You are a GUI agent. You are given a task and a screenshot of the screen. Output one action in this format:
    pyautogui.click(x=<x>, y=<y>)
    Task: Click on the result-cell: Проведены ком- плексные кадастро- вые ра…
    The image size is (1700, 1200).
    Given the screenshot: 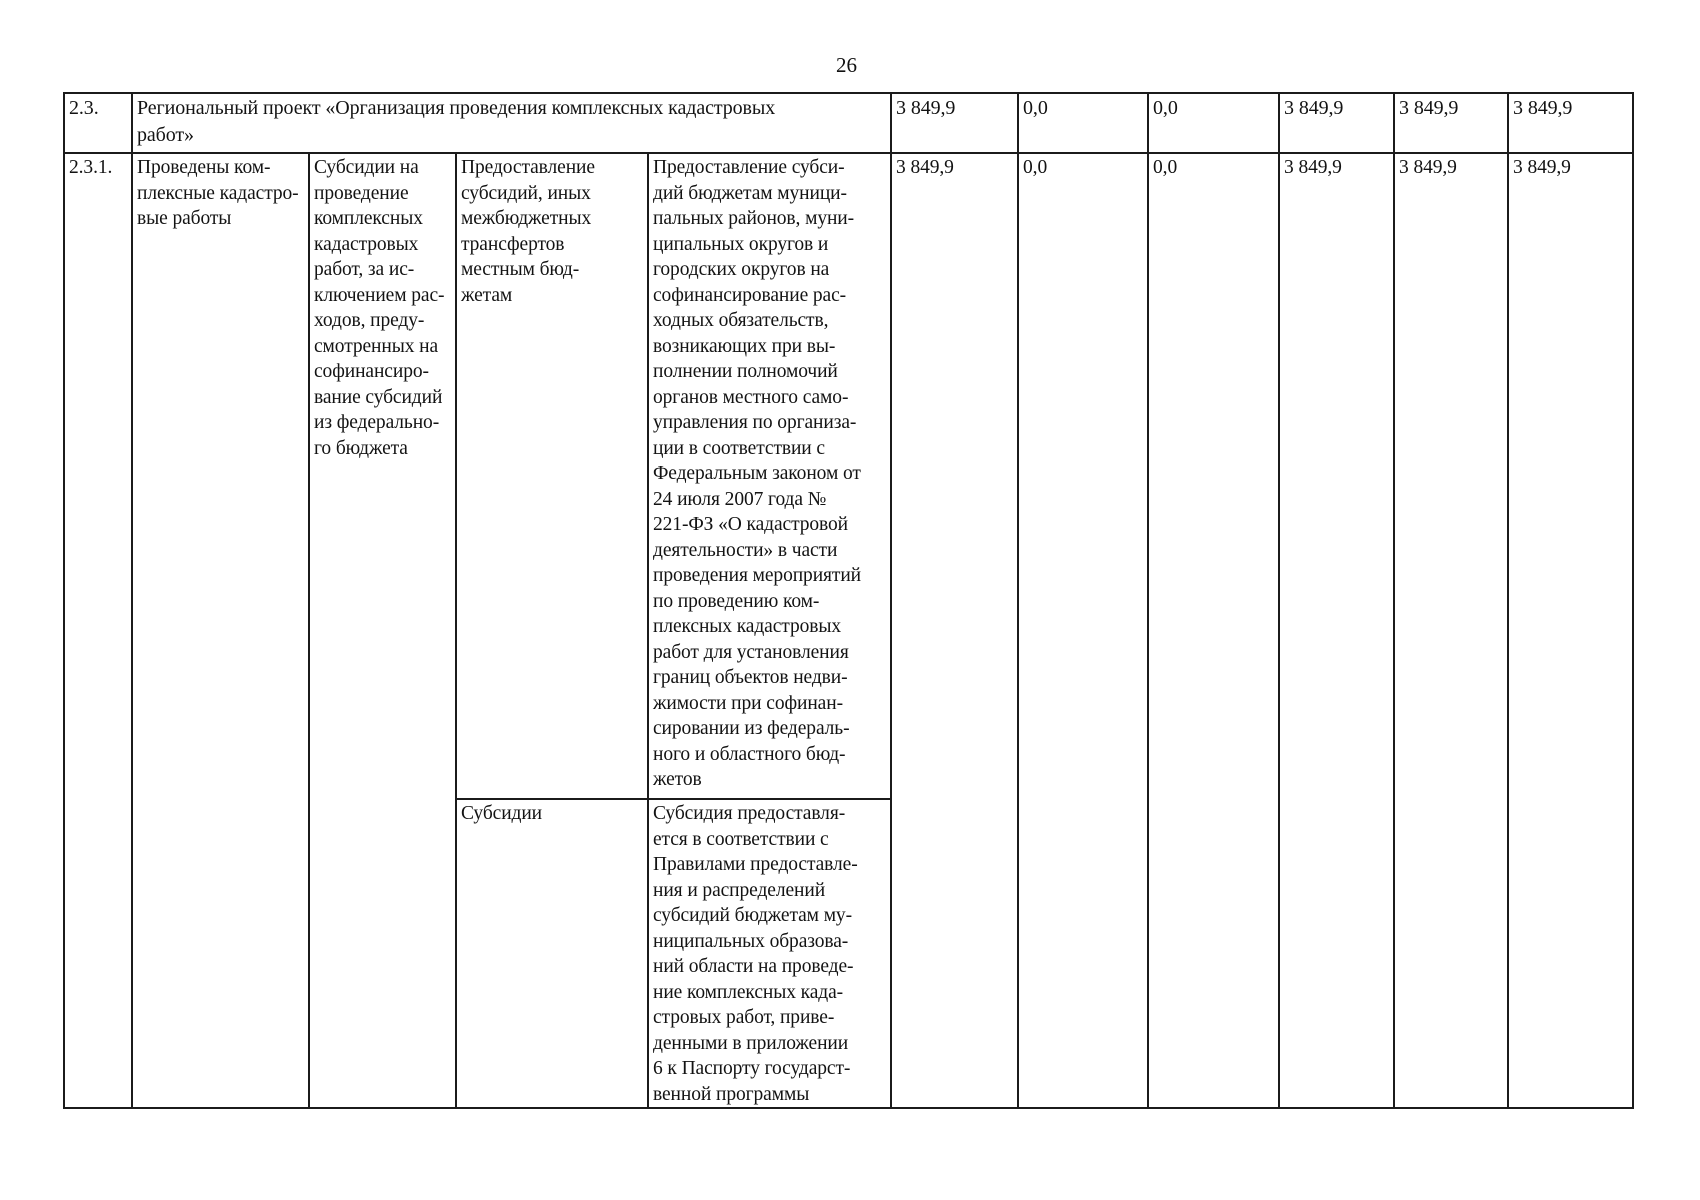 What is the action you would take?
    pyautogui.click(x=220, y=630)
    